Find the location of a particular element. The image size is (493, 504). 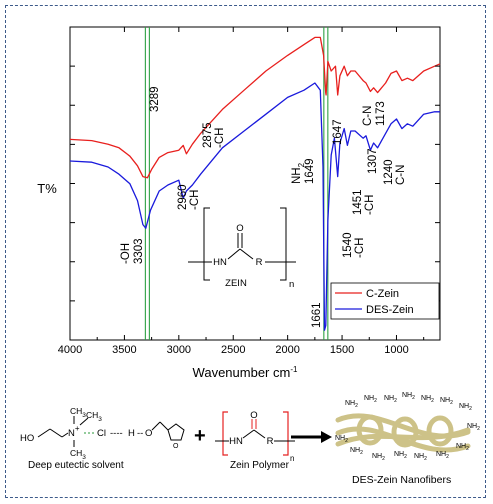

x-tick-label: 1000 is located at coordinates (396, 350).